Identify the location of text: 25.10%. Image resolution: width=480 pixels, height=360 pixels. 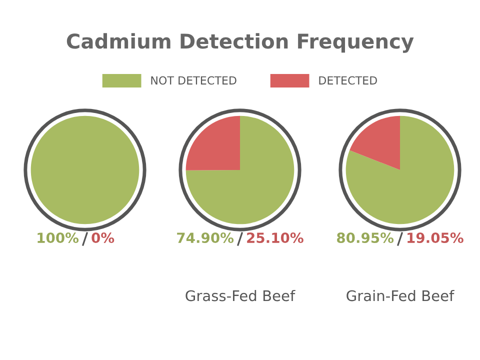
(275, 238).